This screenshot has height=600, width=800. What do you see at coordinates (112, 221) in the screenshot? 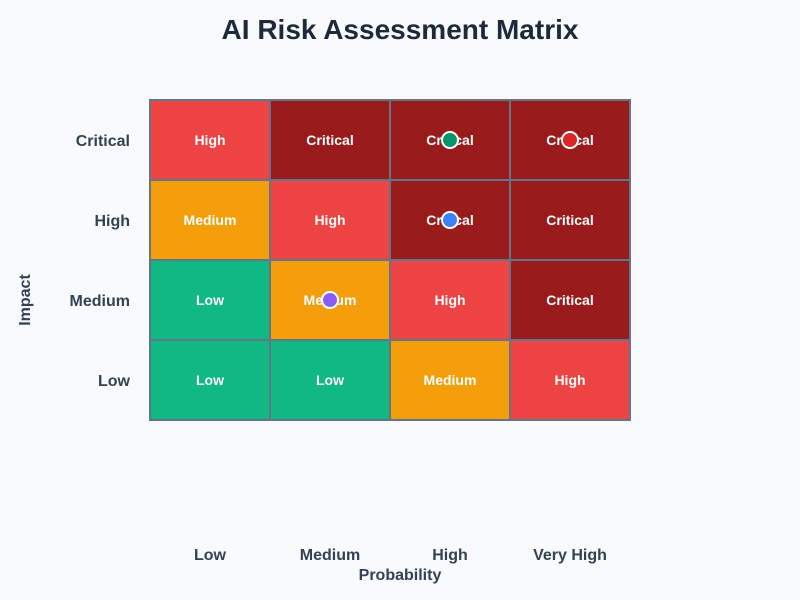
I see `y-tick-label: High` at bounding box center [112, 221].